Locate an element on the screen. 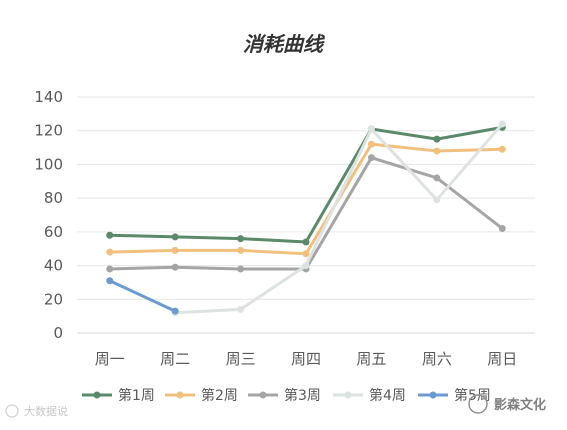  y-tick-label: 20 is located at coordinates (53, 299).